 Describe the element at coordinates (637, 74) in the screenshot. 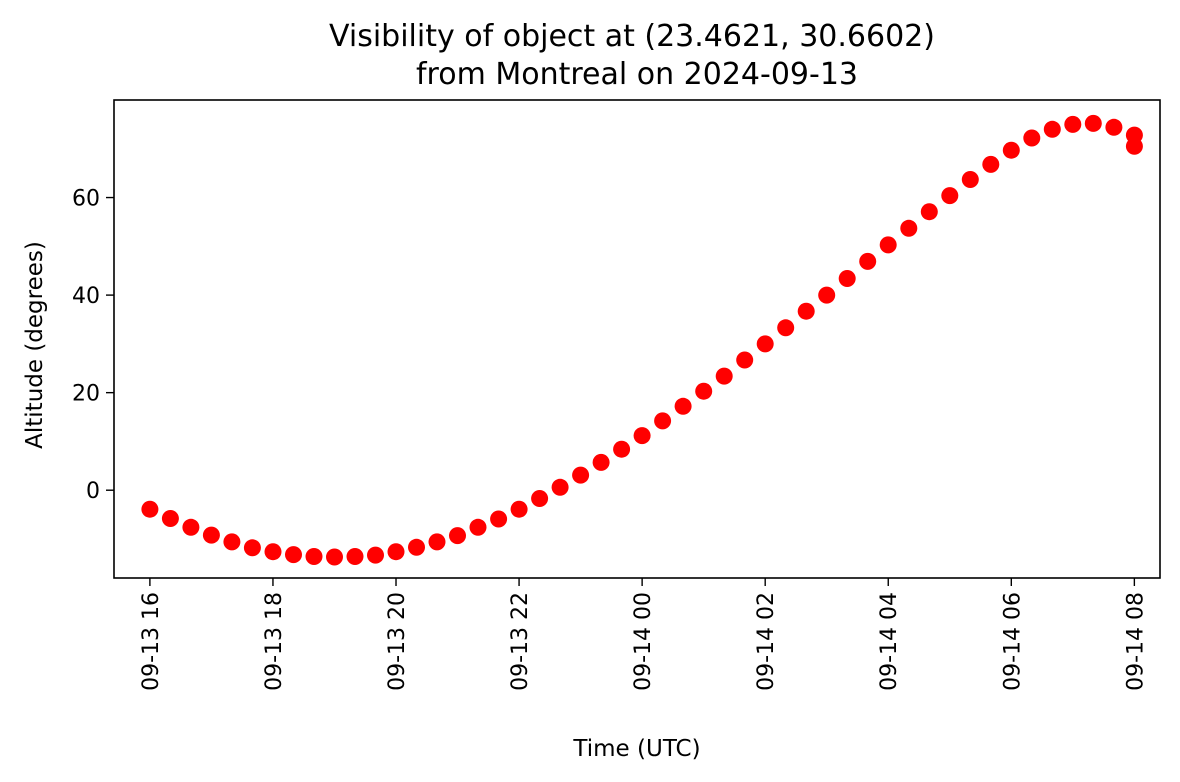

I see `chart-title-line2: from Montreal on 2024-09-13` at that location.